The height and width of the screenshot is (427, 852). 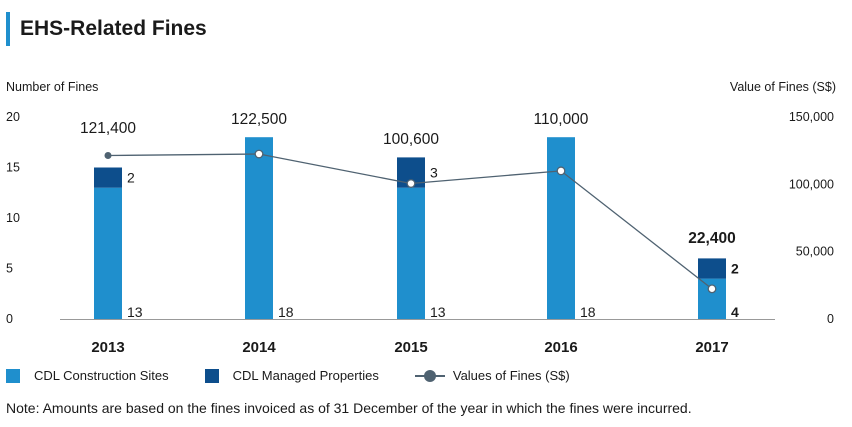 I want to click on title-accent-bar, so click(x=8, y=29).